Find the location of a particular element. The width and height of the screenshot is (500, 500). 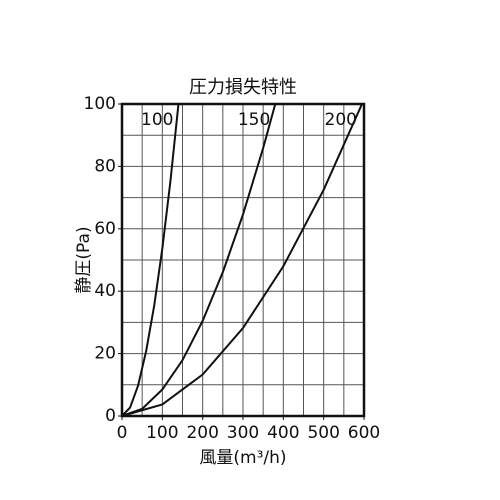

y-tick-label: 60 is located at coordinates (105, 229).